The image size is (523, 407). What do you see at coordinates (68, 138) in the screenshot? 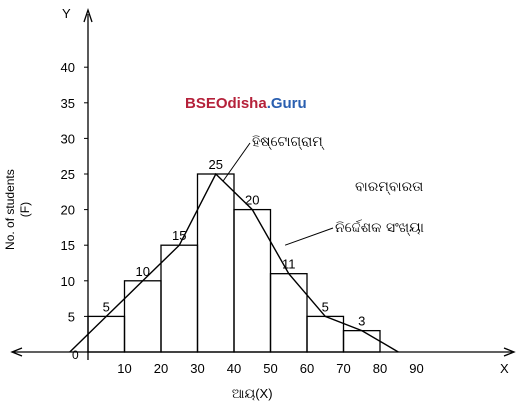
I see `y-tick-label: 30` at bounding box center [68, 138].